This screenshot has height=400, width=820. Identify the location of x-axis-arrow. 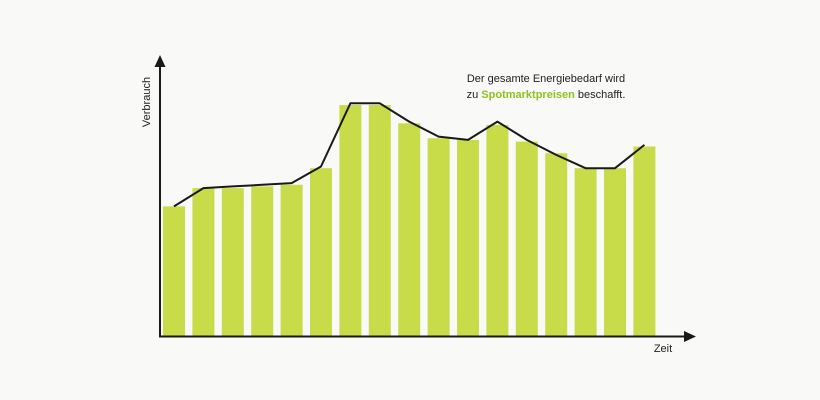
(690, 336).